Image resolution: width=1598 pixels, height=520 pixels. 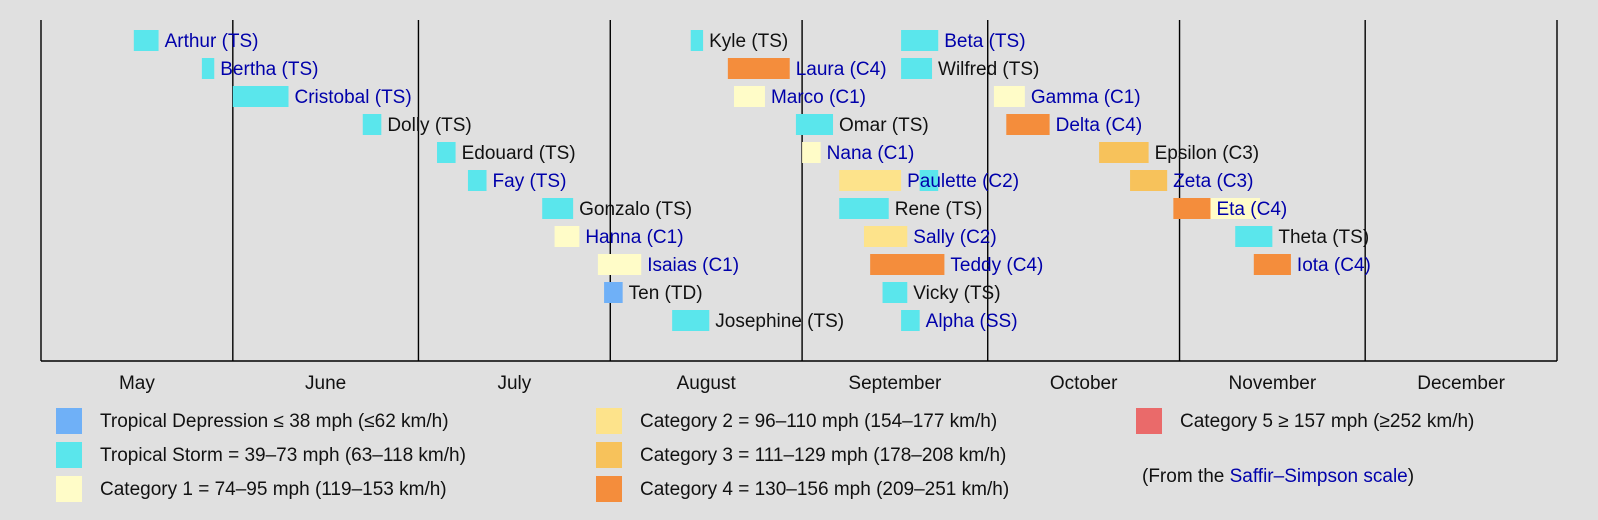 I want to click on month-label-june: June, so click(x=325, y=383).